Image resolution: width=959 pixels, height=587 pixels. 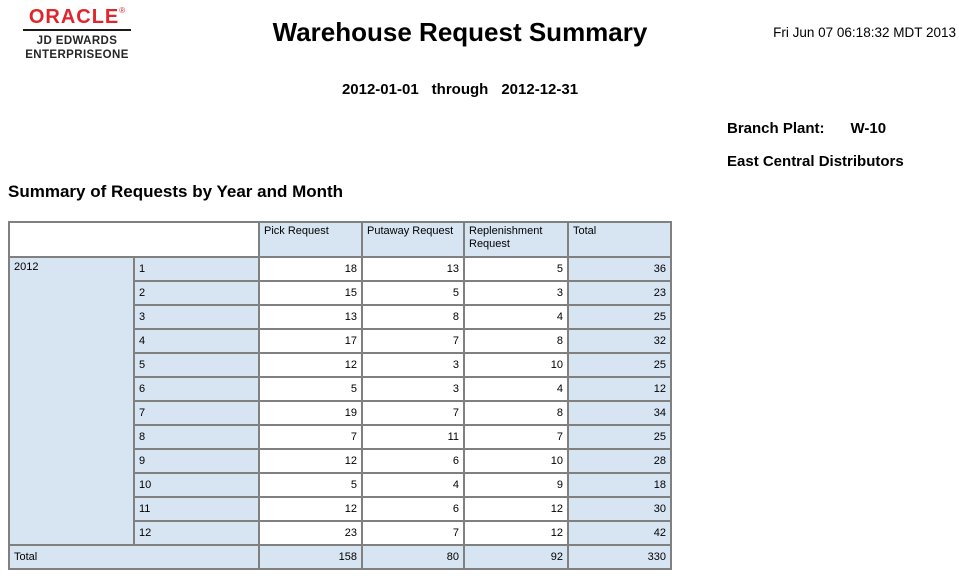 I want to click on logo-divider, so click(x=77, y=30).